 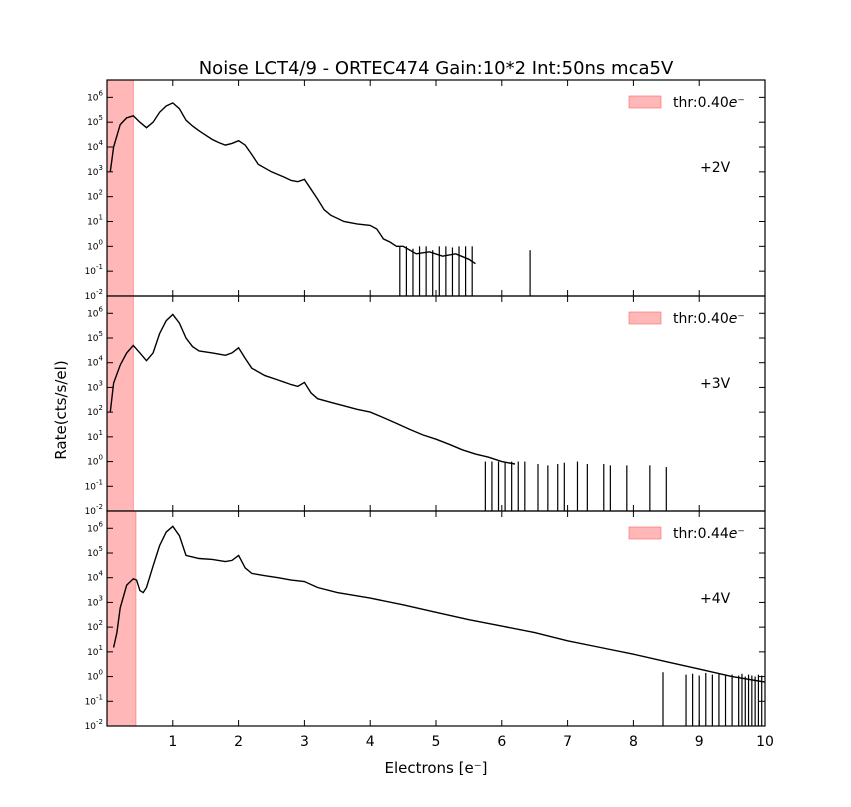 I want to click on x-tick-label: 6, so click(x=501, y=742).